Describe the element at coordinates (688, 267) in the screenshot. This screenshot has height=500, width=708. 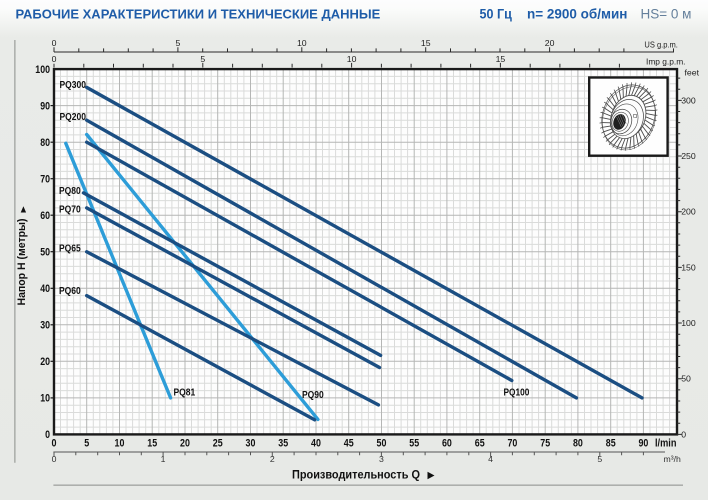
I see `svg-text: 150` at that location.